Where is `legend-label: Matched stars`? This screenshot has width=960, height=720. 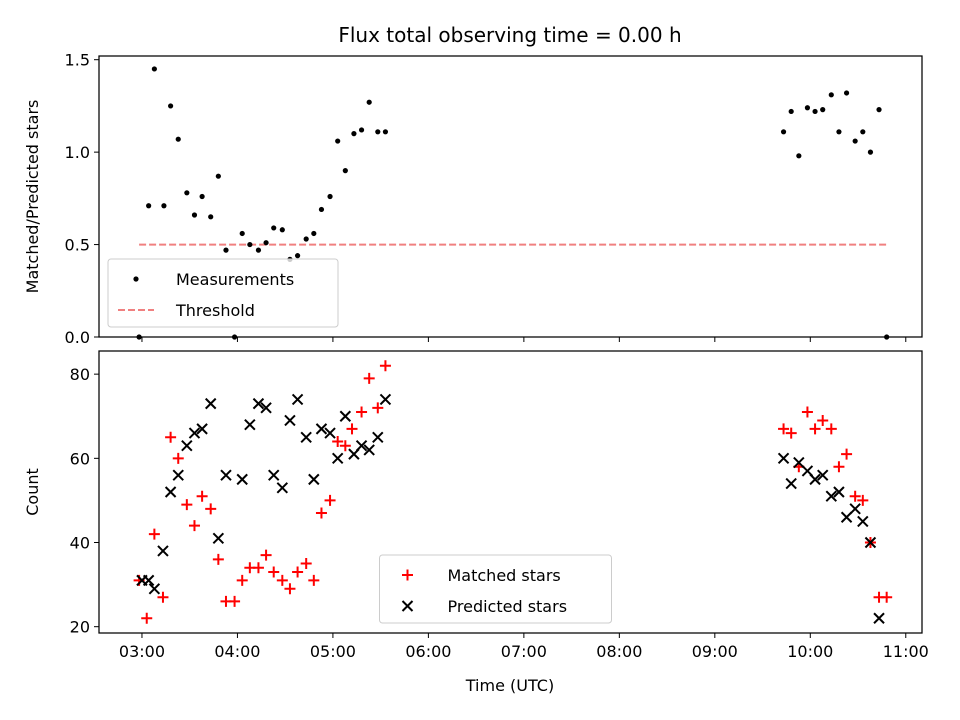 legend-label: Matched stars is located at coordinates (504, 575).